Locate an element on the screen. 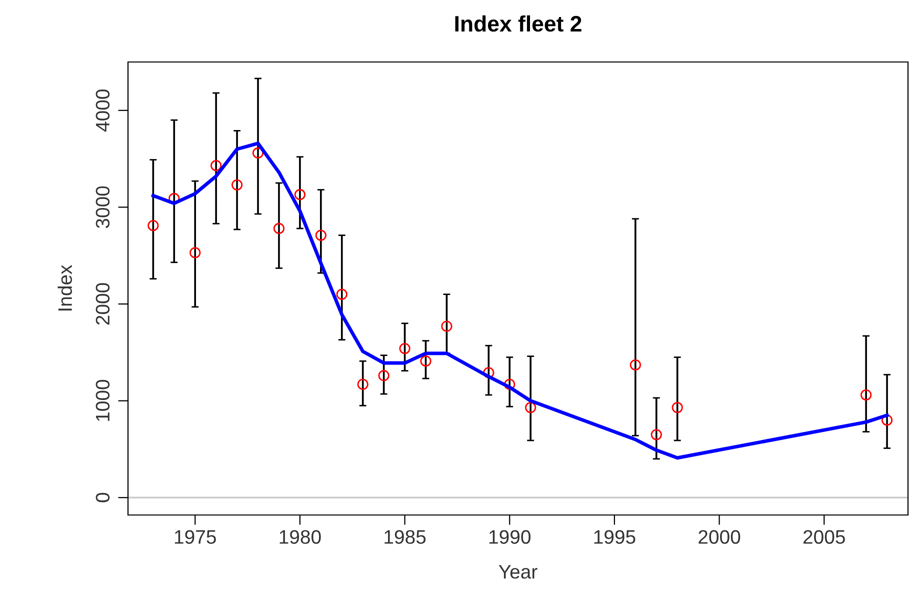 The width and height of the screenshot is (910, 603). y-tick-label: 4000 is located at coordinates (103, 111).